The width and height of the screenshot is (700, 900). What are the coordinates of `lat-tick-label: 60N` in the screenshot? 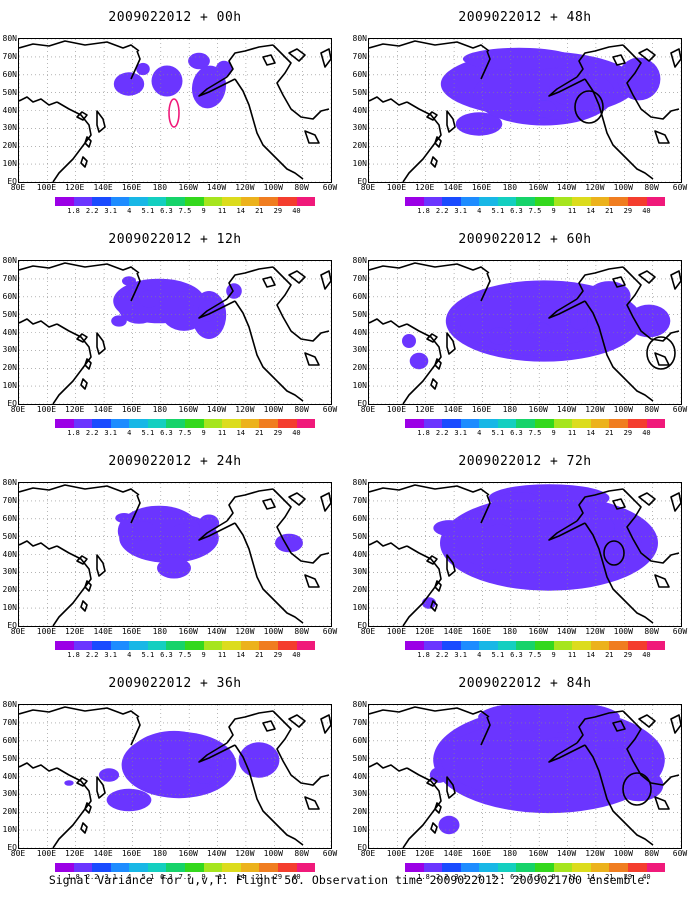 It's located at (359, 518).